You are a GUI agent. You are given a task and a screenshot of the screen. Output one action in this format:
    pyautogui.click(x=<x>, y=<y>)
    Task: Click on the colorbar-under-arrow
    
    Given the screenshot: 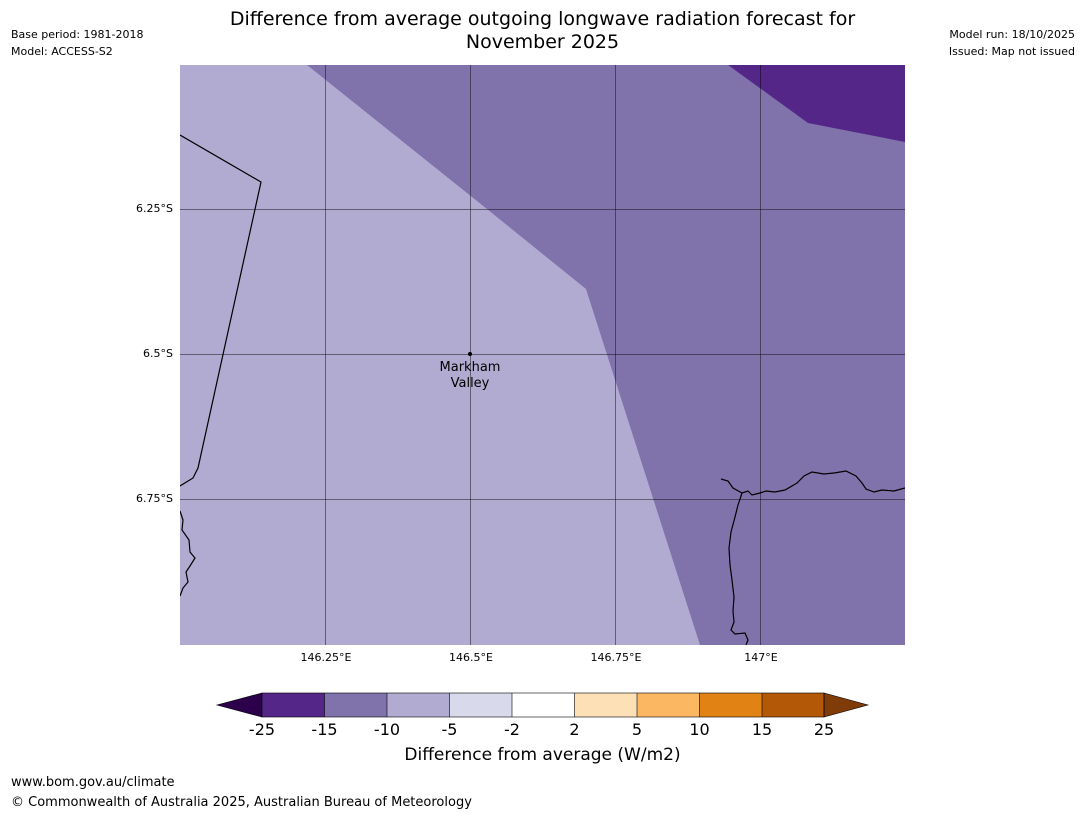 What is the action you would take?
    pyautogui.click(x=239, y=705)
    